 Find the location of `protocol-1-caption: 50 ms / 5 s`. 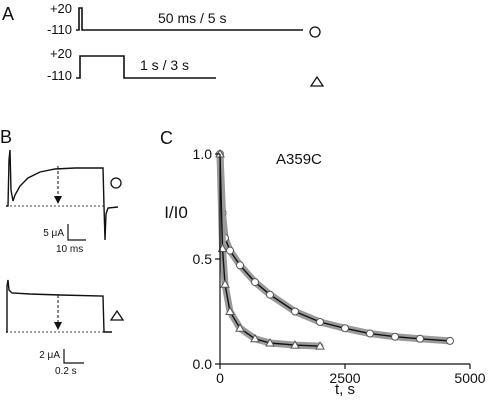

protocol-1-caption: 50 ms / 5 s is located at coordinates (192, 18).